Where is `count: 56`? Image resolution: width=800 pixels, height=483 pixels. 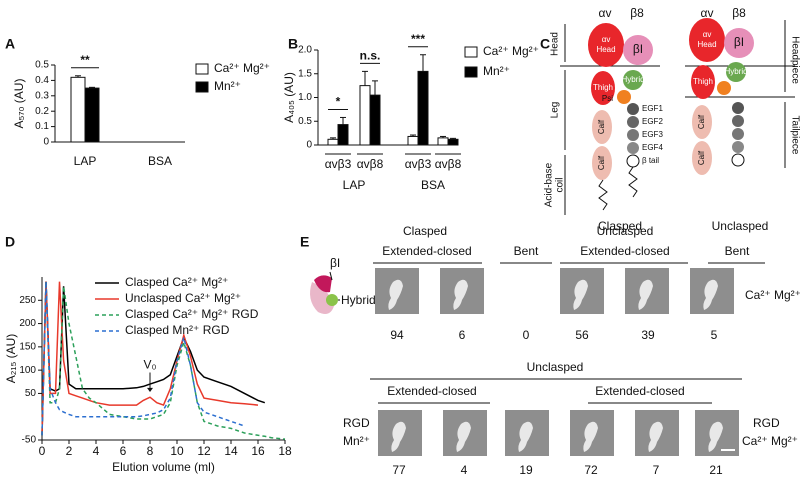 count: 56 is located at coordinates (582, 335).